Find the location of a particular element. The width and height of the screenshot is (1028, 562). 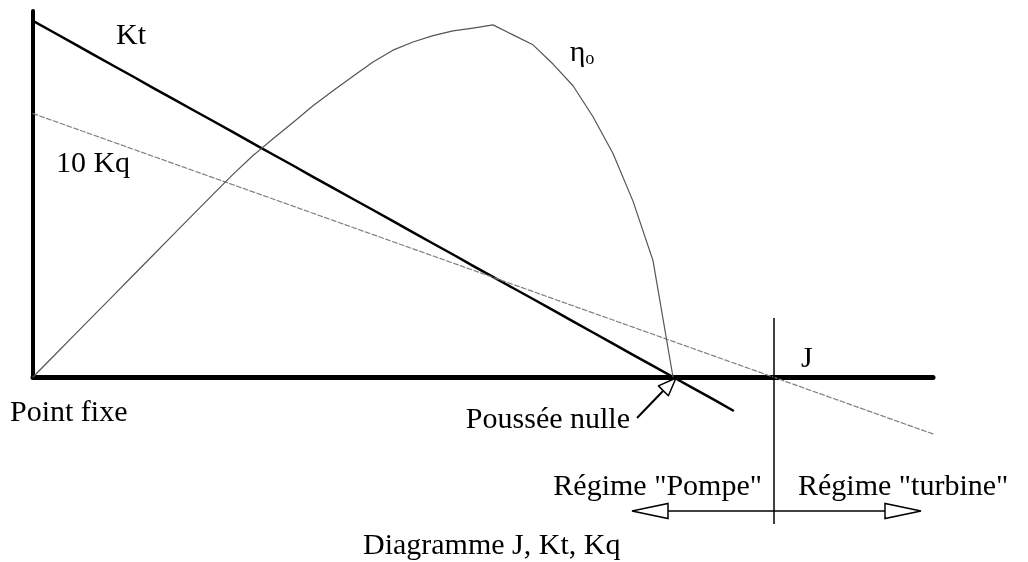

annotation: Poussée nulle is located at coordinates (547, 417).